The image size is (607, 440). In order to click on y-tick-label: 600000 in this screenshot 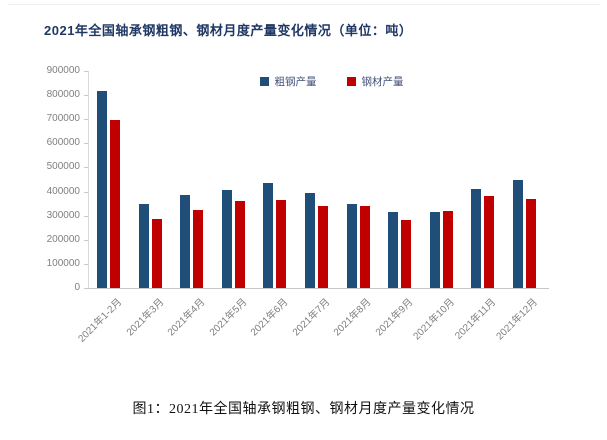, I will do `click(63, 143)`.